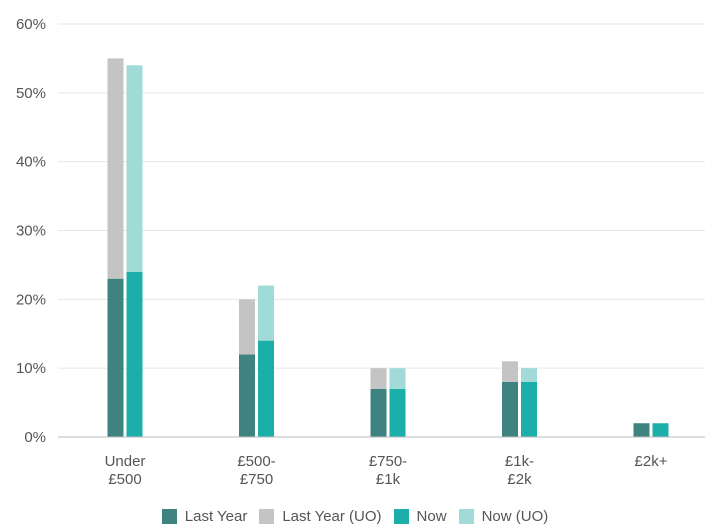 The height and width of the screenshot is (529, 710). Describe the element at coordinates (35, 437) in the screenshot. I see `y-tick-label: 0%` at that location.